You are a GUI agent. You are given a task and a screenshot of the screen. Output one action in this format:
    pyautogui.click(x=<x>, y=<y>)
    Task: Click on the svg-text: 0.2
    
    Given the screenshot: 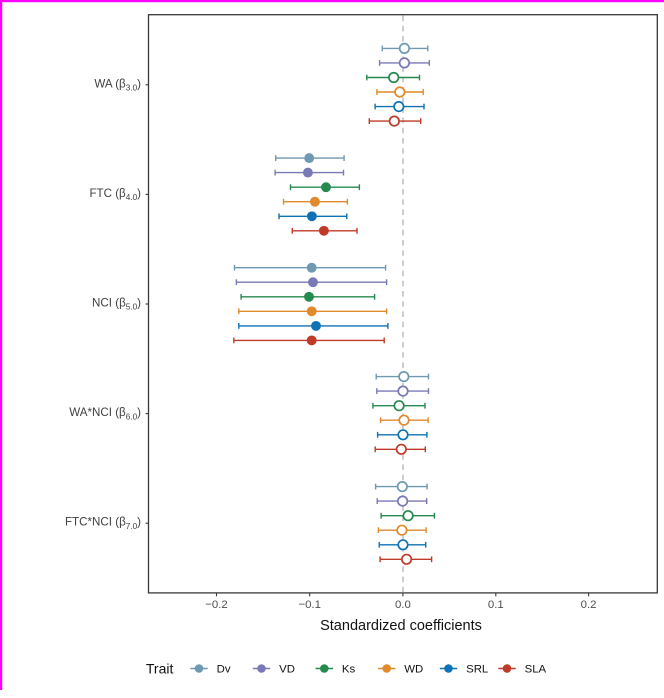 What is the action you would take?
    pyautogui.click(x=589, y=605)
    